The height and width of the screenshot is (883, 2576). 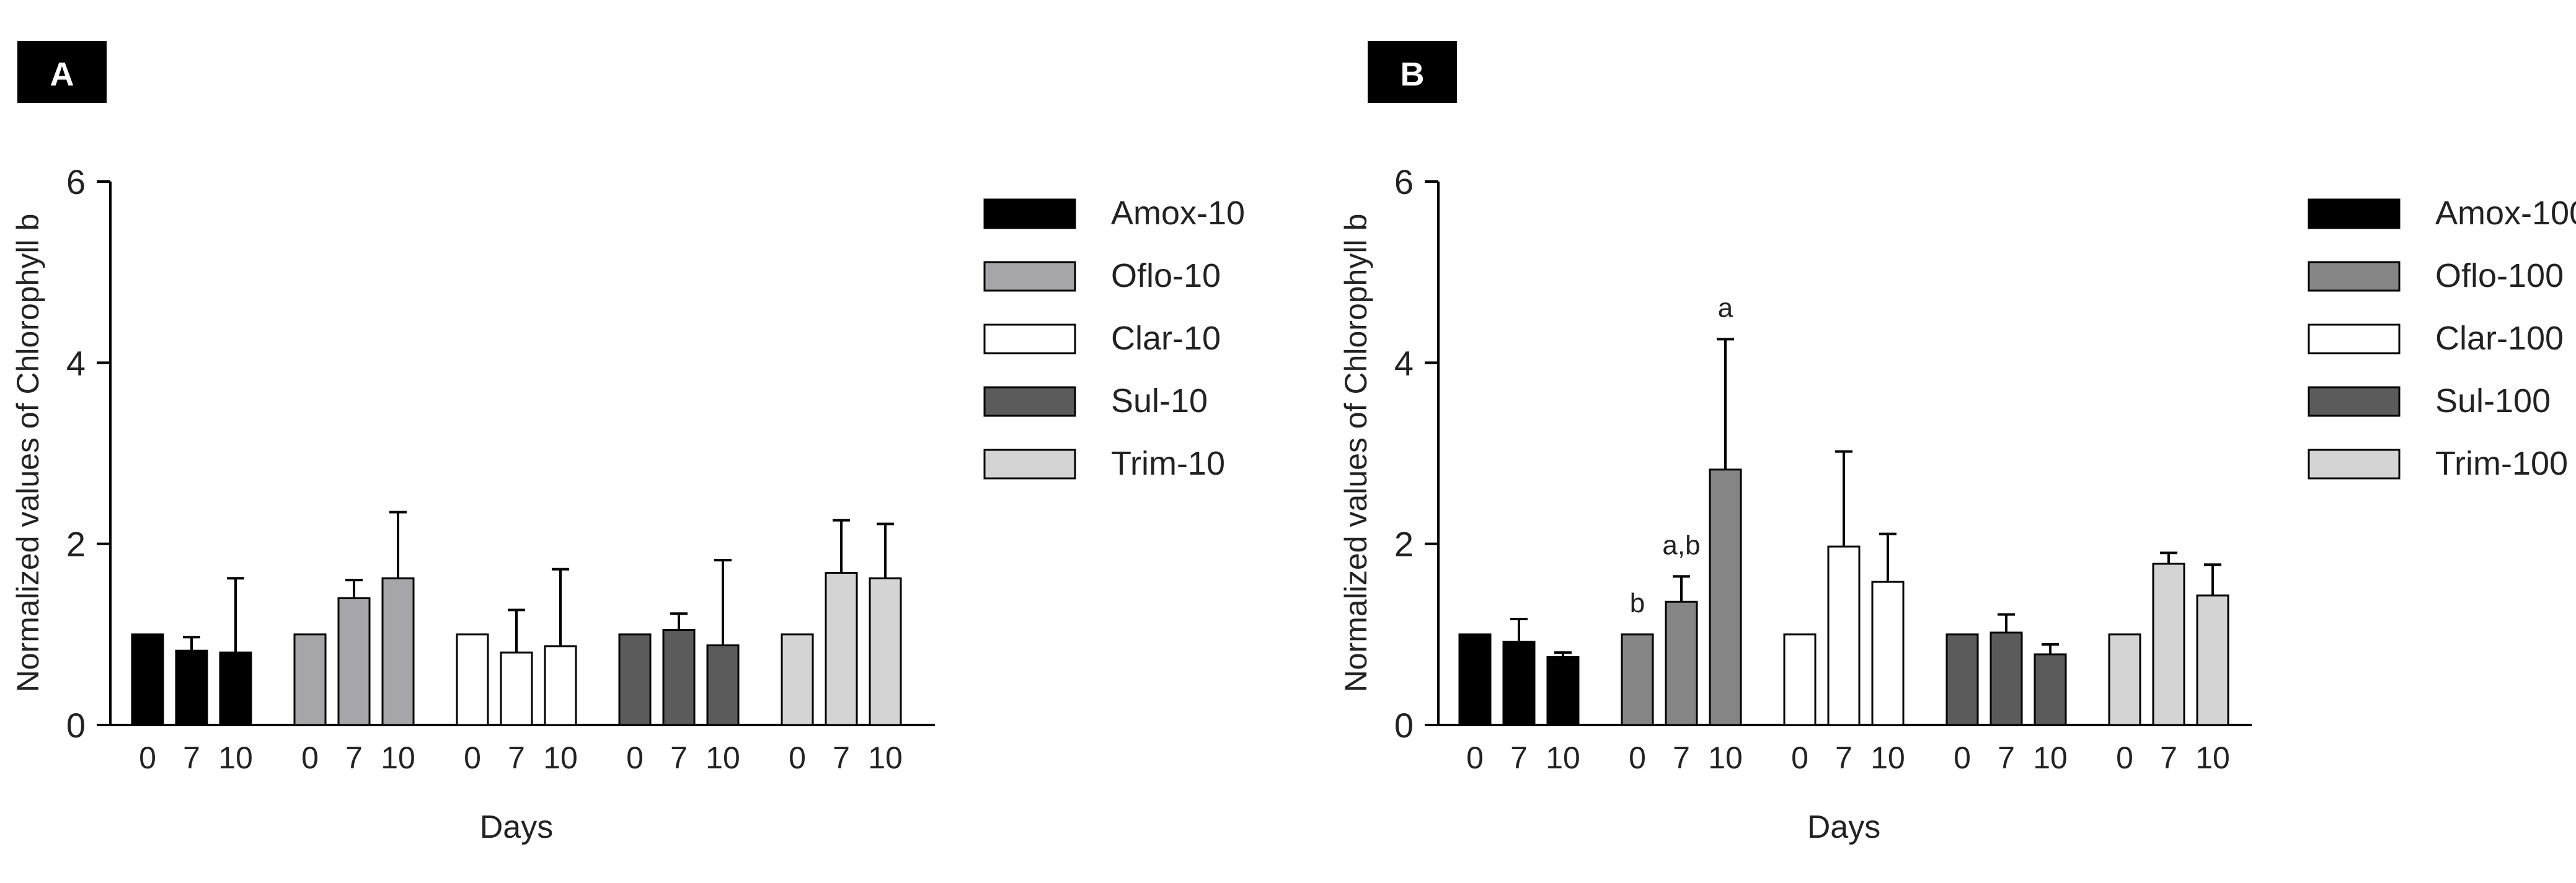 I want to click on panel-label: B, so click(x=1413, y=74).